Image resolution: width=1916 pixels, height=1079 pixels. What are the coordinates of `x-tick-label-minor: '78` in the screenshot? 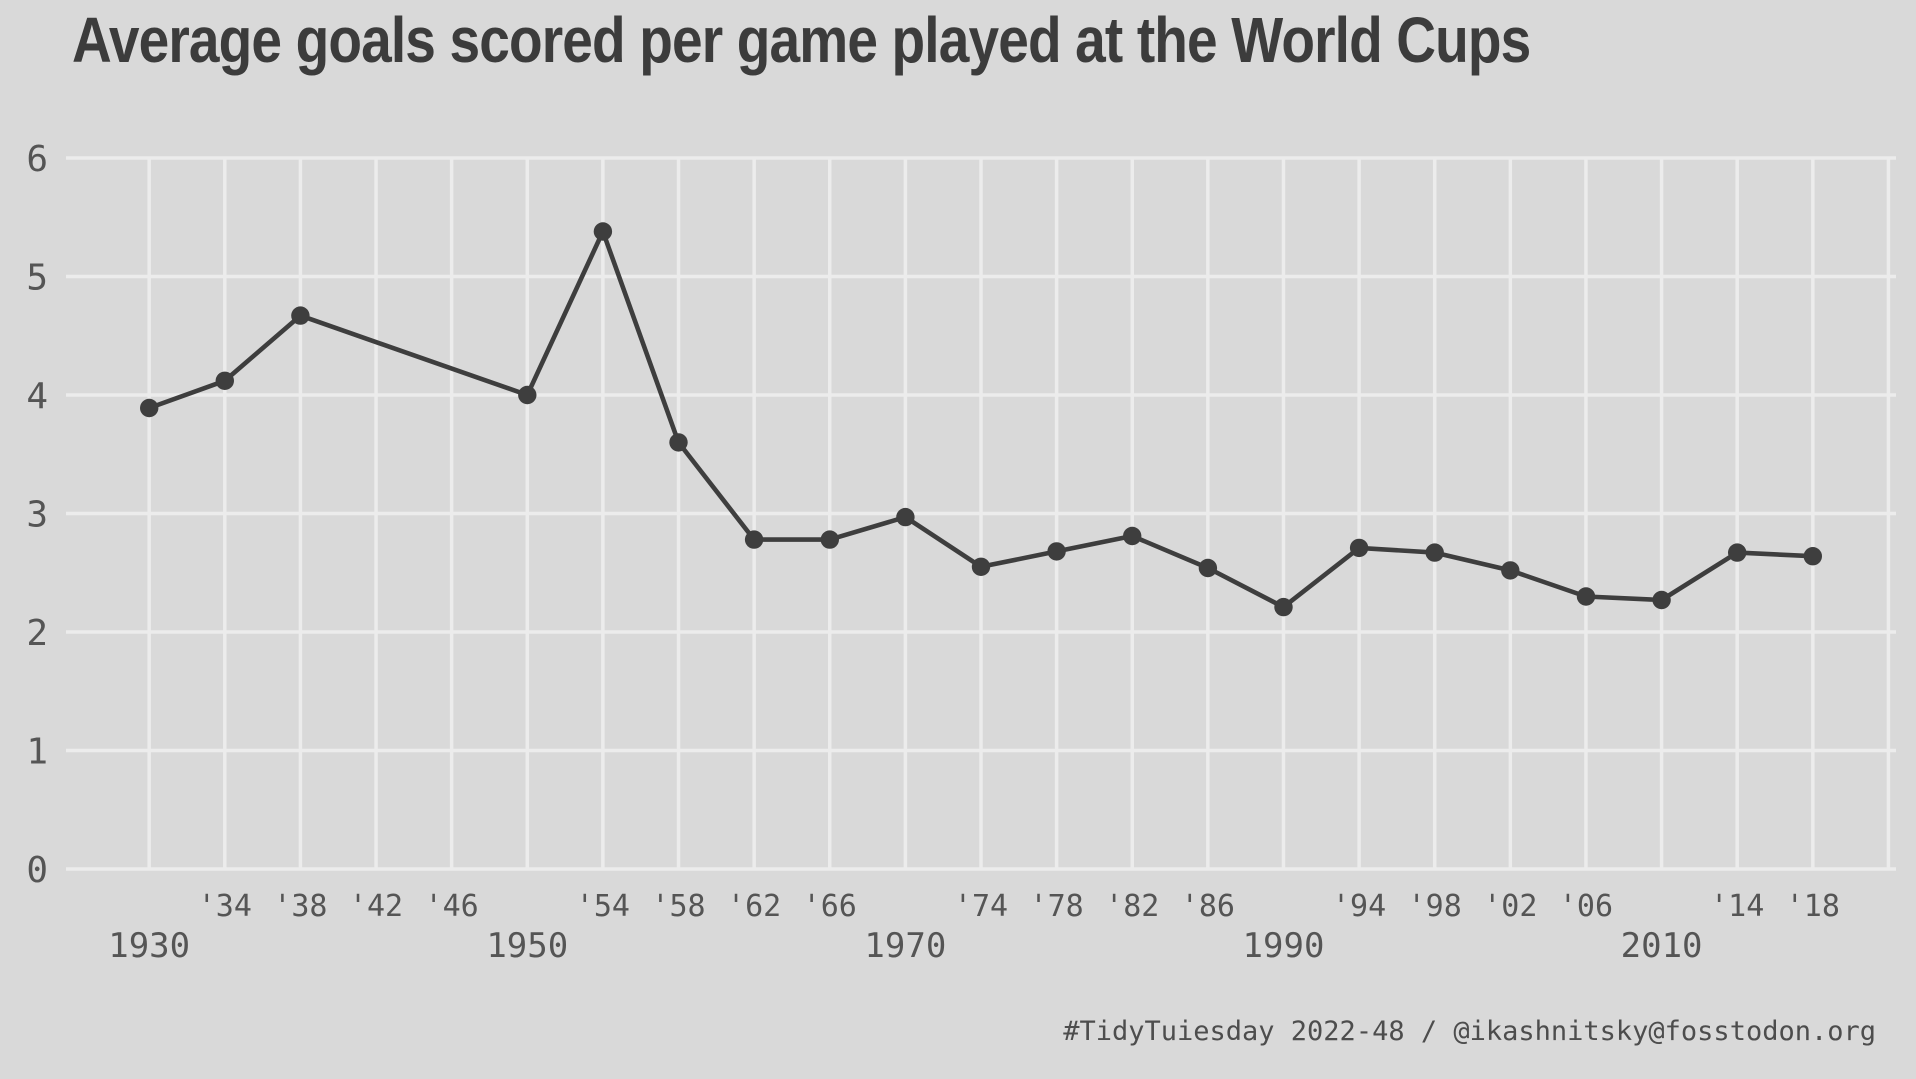 It's located at (1057, 906).